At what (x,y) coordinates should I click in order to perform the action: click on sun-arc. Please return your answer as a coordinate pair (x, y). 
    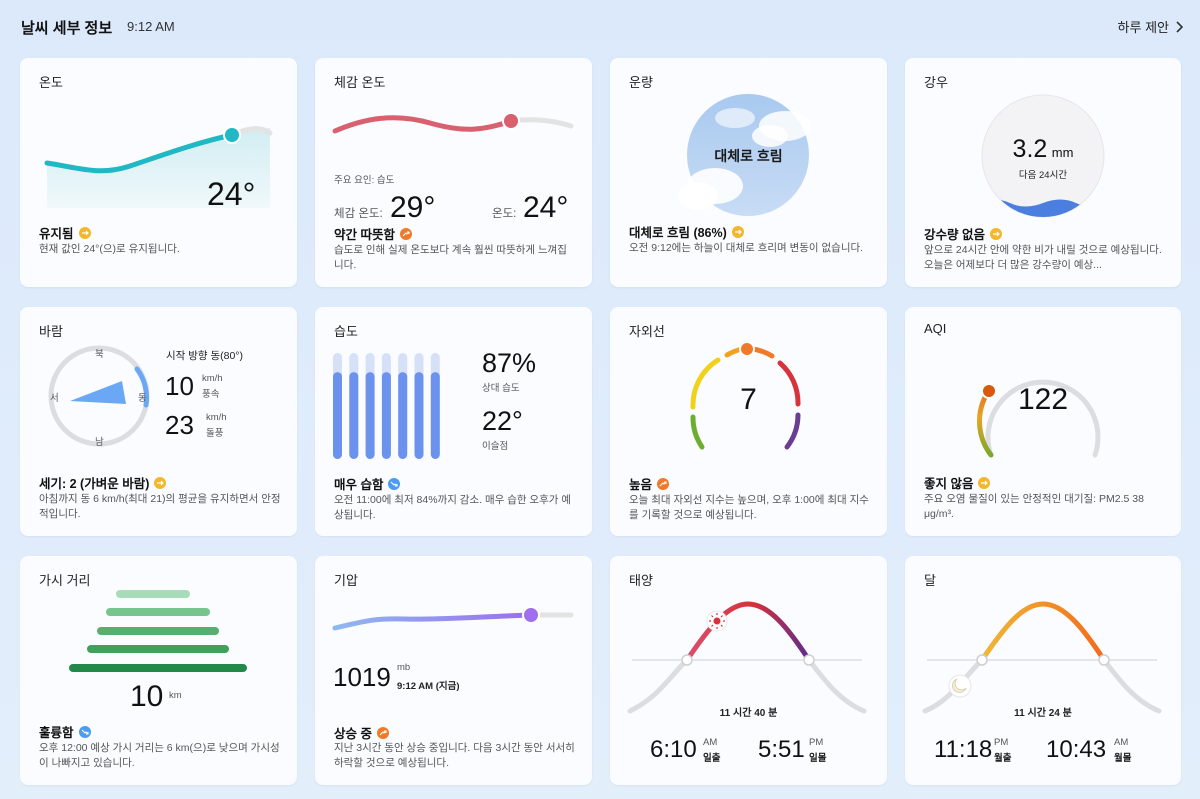
    Looking at the image, I should click on (747, 657).